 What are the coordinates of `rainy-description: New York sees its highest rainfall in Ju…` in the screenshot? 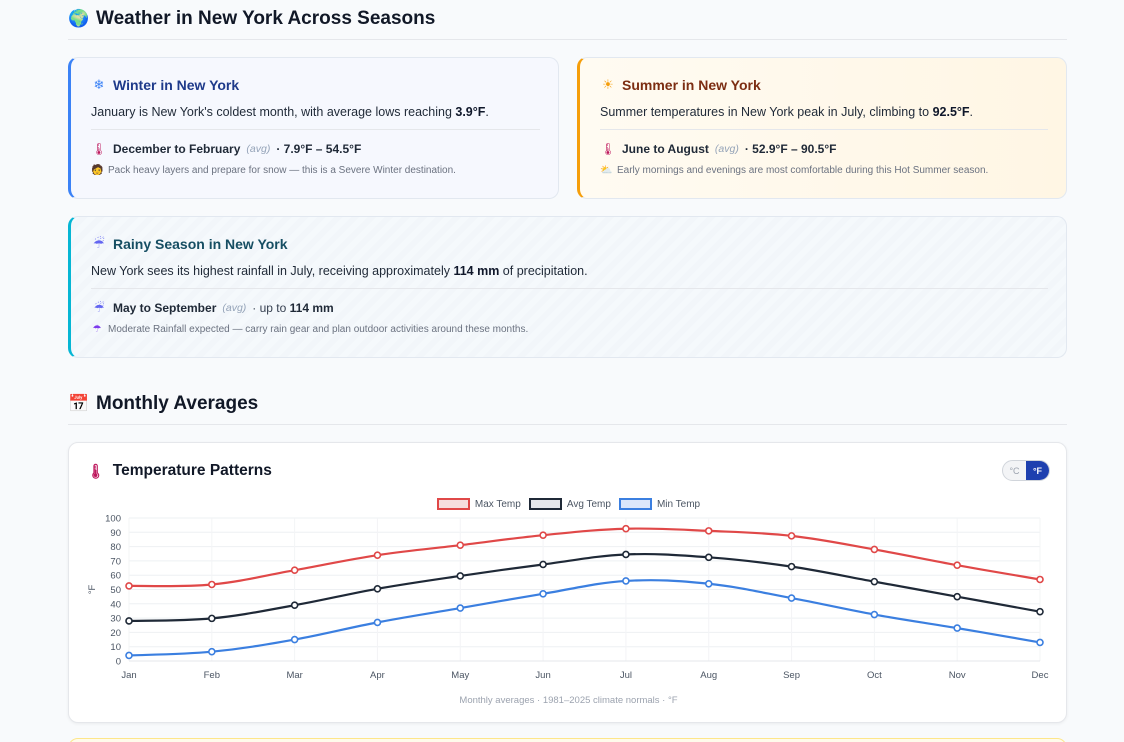 It's located at (339, 271).